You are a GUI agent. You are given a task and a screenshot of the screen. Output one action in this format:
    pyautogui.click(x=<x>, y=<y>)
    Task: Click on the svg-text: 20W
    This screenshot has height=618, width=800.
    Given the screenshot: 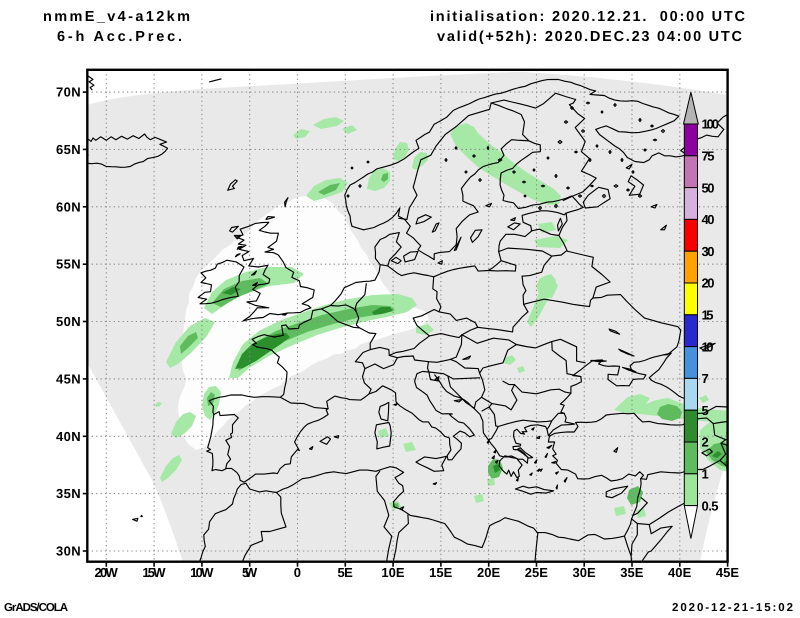 What is the action you would take?
    pyautogui.click(x=107, y=572)
    